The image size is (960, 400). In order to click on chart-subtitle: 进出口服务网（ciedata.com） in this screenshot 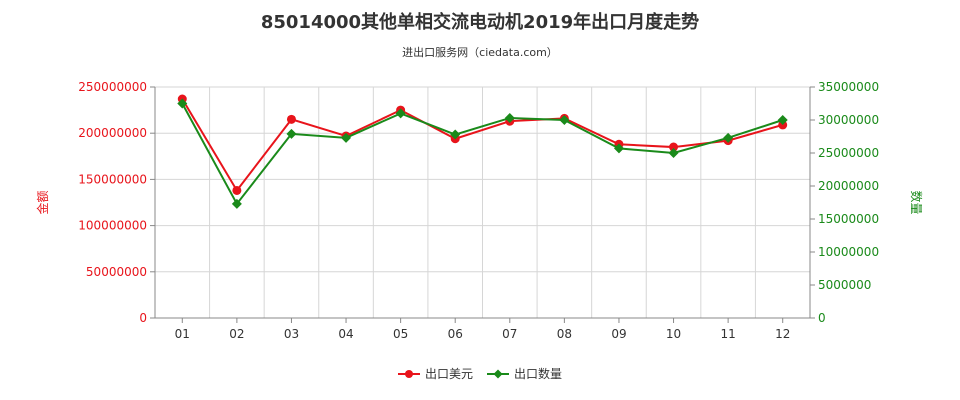, I will do `click(480, 52)`.